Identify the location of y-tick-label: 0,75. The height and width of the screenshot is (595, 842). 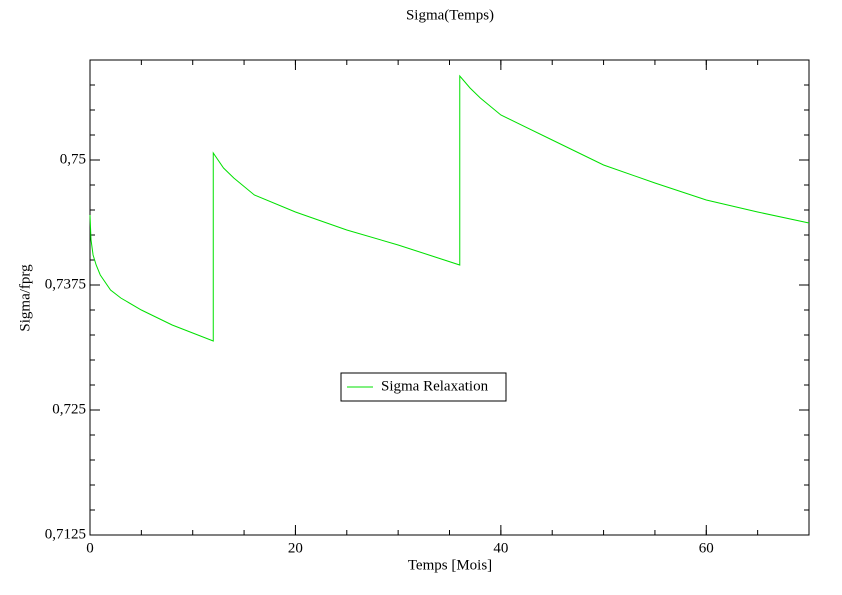
(73, 159).